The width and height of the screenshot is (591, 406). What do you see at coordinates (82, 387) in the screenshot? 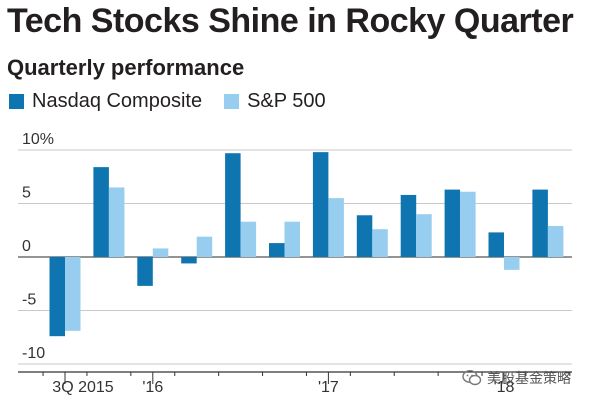
I see `x-tick-label: 3Q 2015` at bounding box center [82, 387].